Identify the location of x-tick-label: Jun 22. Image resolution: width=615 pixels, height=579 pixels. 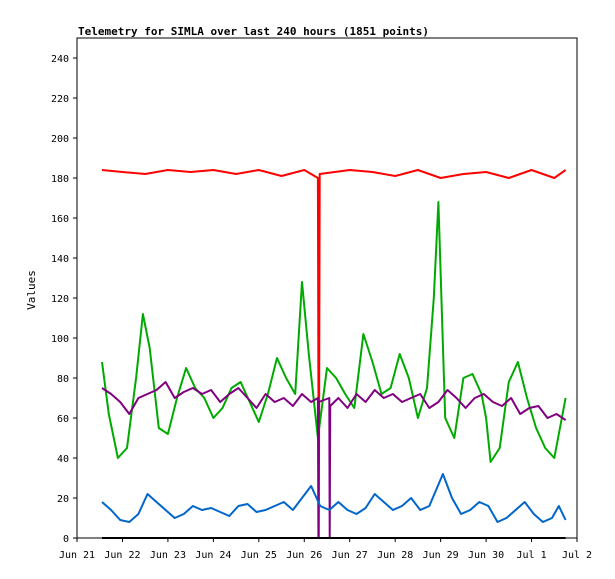
(122, 555).